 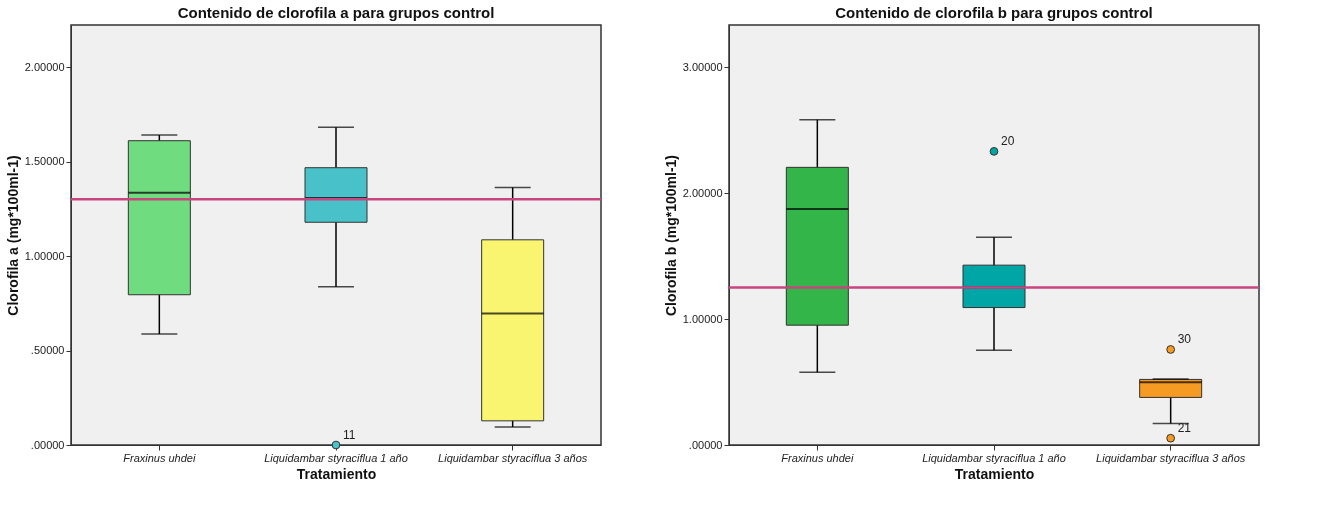 I want to click on annotation: 21, so click(x=1184, y=428).